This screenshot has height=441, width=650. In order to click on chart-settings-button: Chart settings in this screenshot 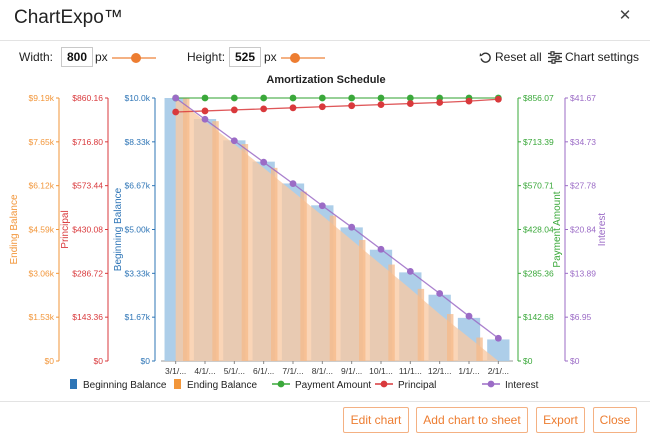, I will do `click(593, 57)`.